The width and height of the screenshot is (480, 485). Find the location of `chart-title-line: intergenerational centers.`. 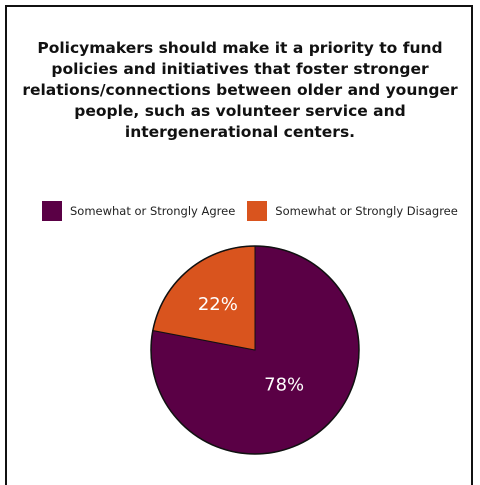

chart-title-line: intergenerational centers. is located at coordinates (240, 132).